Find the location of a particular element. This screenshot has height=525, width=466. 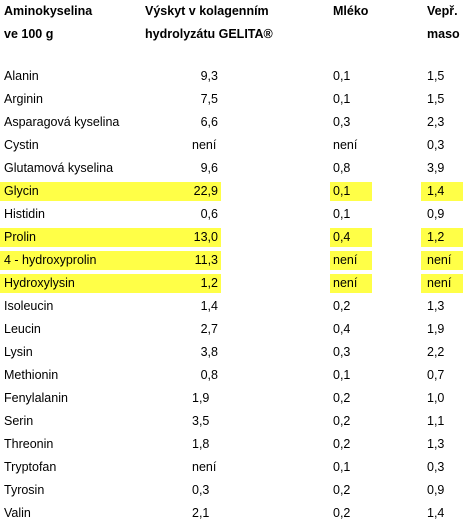

pork-value-cell: 1,9 is located at coordinates (436, 329).